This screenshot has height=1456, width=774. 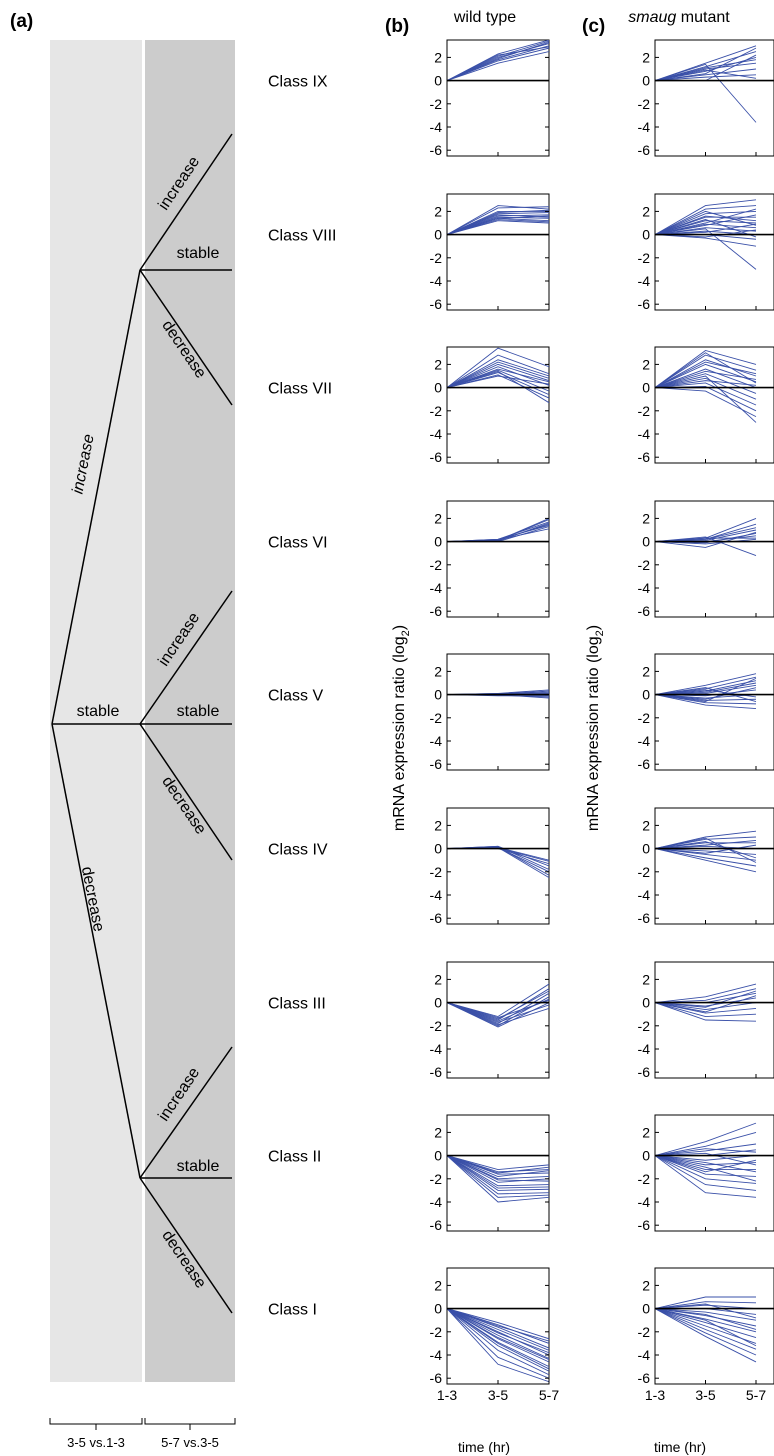 What do you see at coordinates (96, 1442) in the screenshot?
I see `bottom-label-first-step: 3-5 vs.1-3` at bounding box center [96, 1442].